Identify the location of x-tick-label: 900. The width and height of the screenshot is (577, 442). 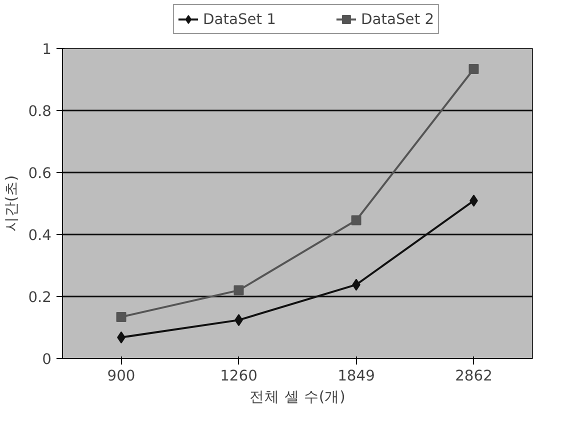
(121, 376).